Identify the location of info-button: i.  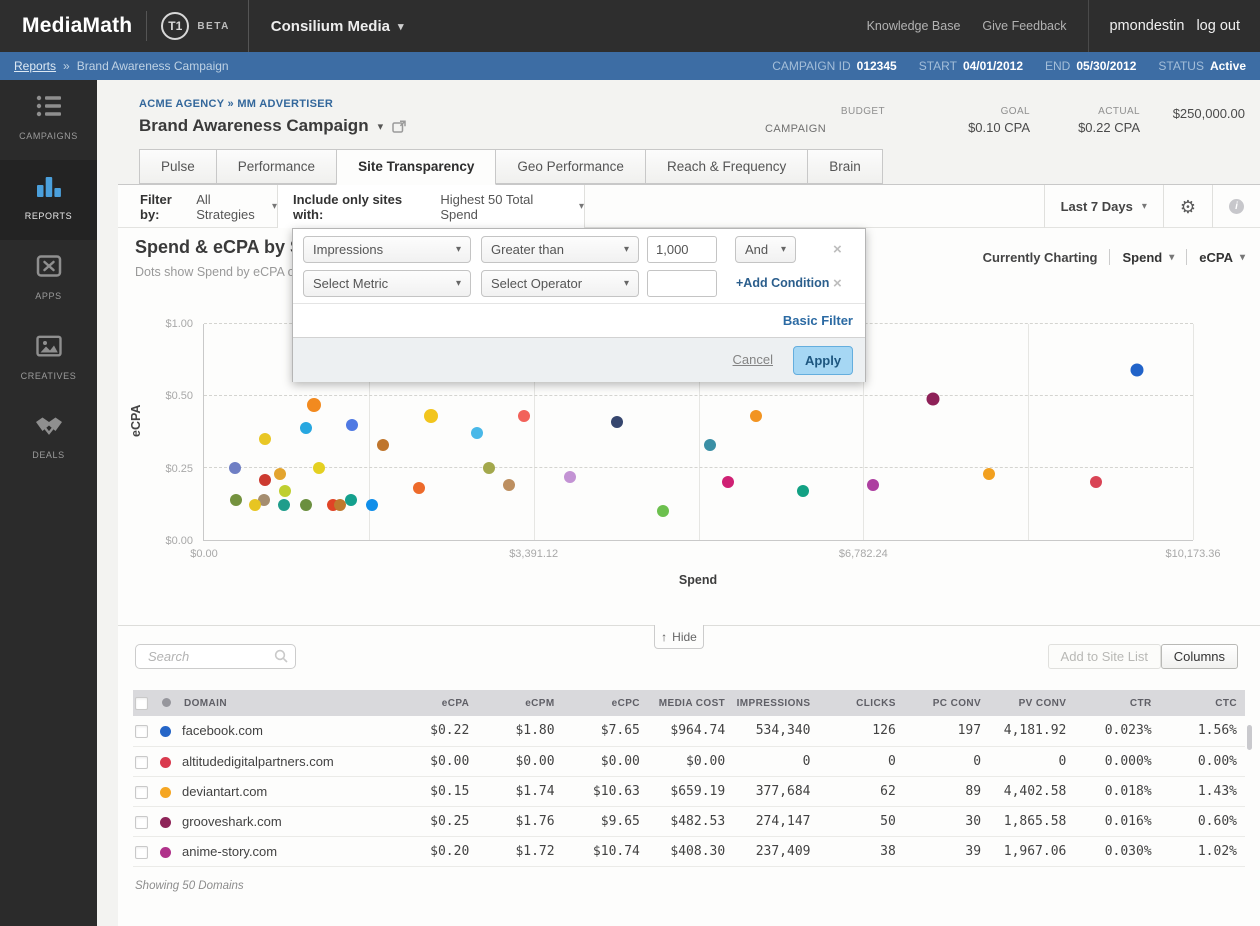
(1236, 206).